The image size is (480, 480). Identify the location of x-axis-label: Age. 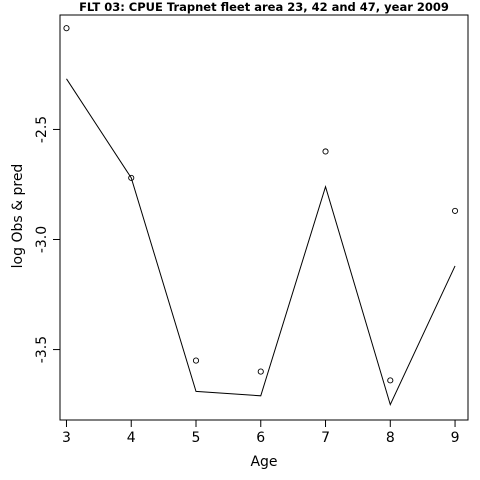
(263, 462).